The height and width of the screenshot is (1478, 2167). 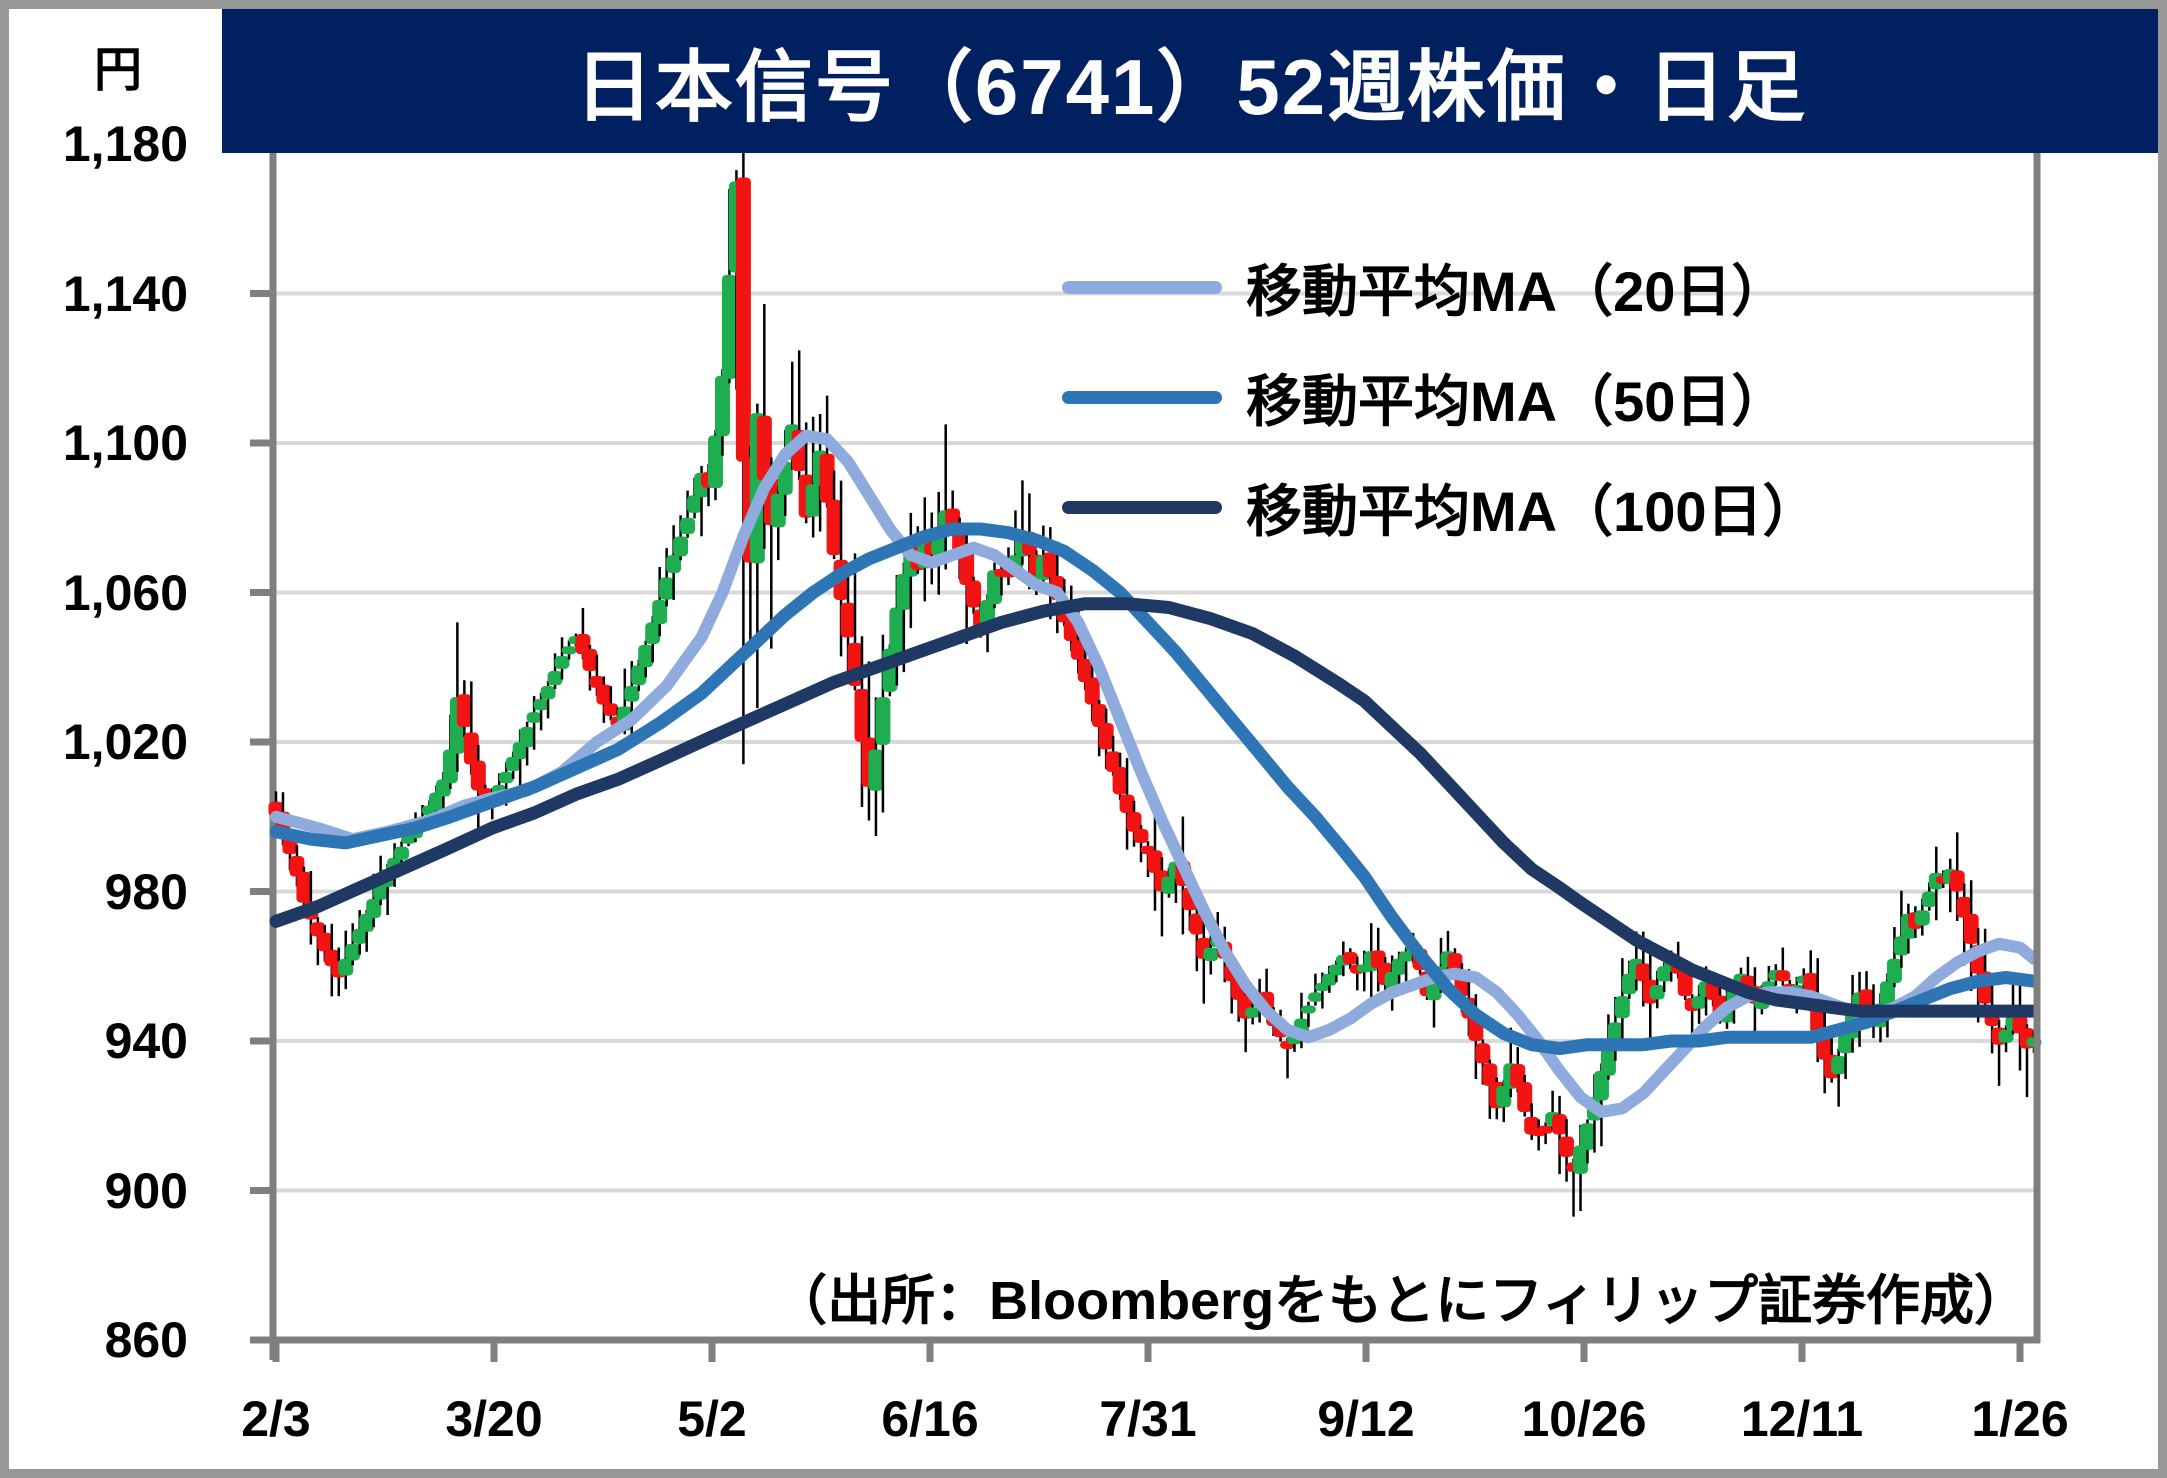 What do you see at coordinates (1400, 1301) in the screenshot?
I see `source-note: （出所：Bloombergをもとにフィリップ証券作成）` at bounding box center [1400, 1301].